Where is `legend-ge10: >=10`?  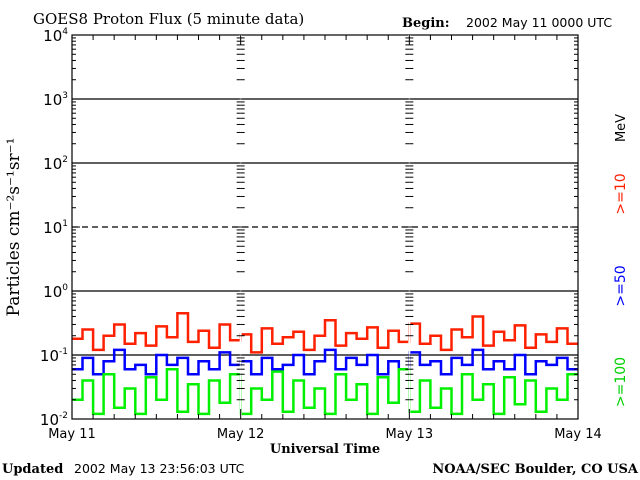
legend-ge10: >=10 is located at coordinates (621, 193).